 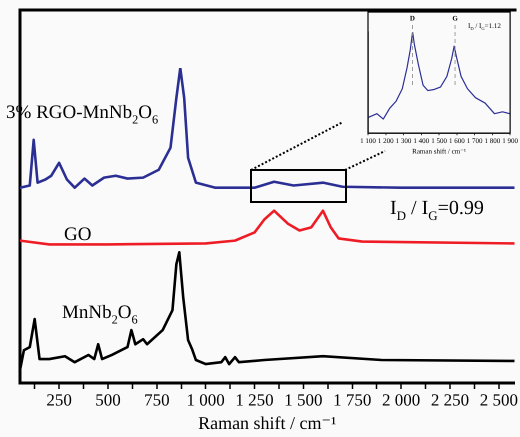 What do you see at coordinates (205, 400) in the screenshot?
I see `x-tick-label: 1 000` at bounding box center [205, 400].